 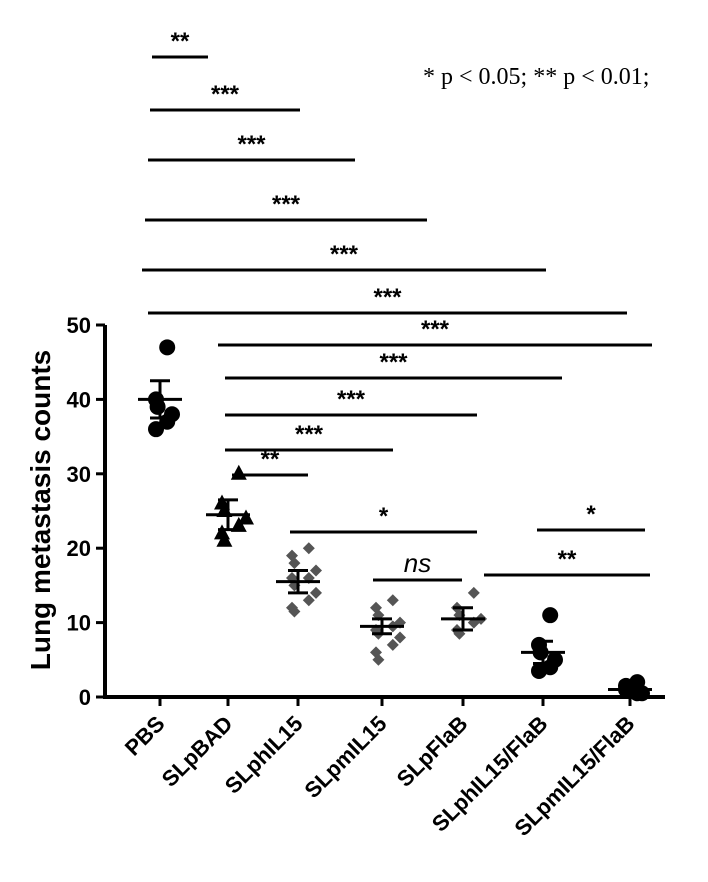 I want to click on y-axis-title: Lung metastasis counts, so click(x=40, y=510).